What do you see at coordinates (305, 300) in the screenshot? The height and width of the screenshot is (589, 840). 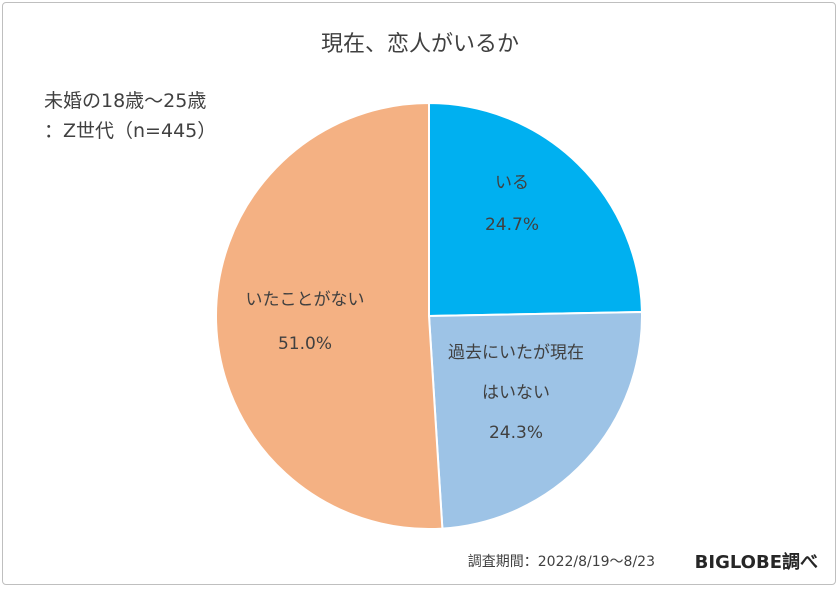 I see `slice-category-label-2-0: いたことがない` at bounding box center [305, 300].